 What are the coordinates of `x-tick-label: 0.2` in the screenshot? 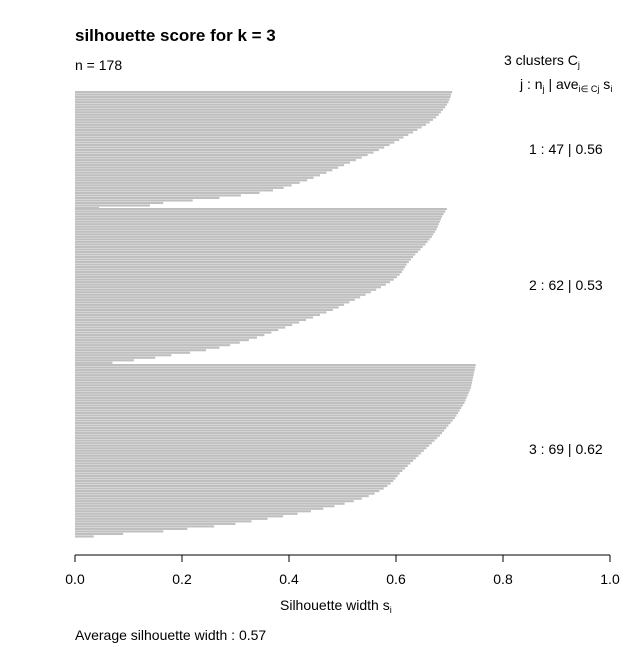 It's located at (182, 579).